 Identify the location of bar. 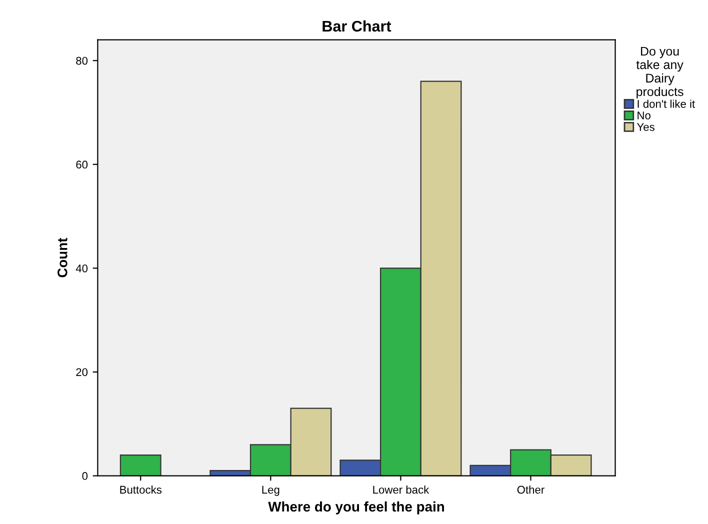
(141, 465).